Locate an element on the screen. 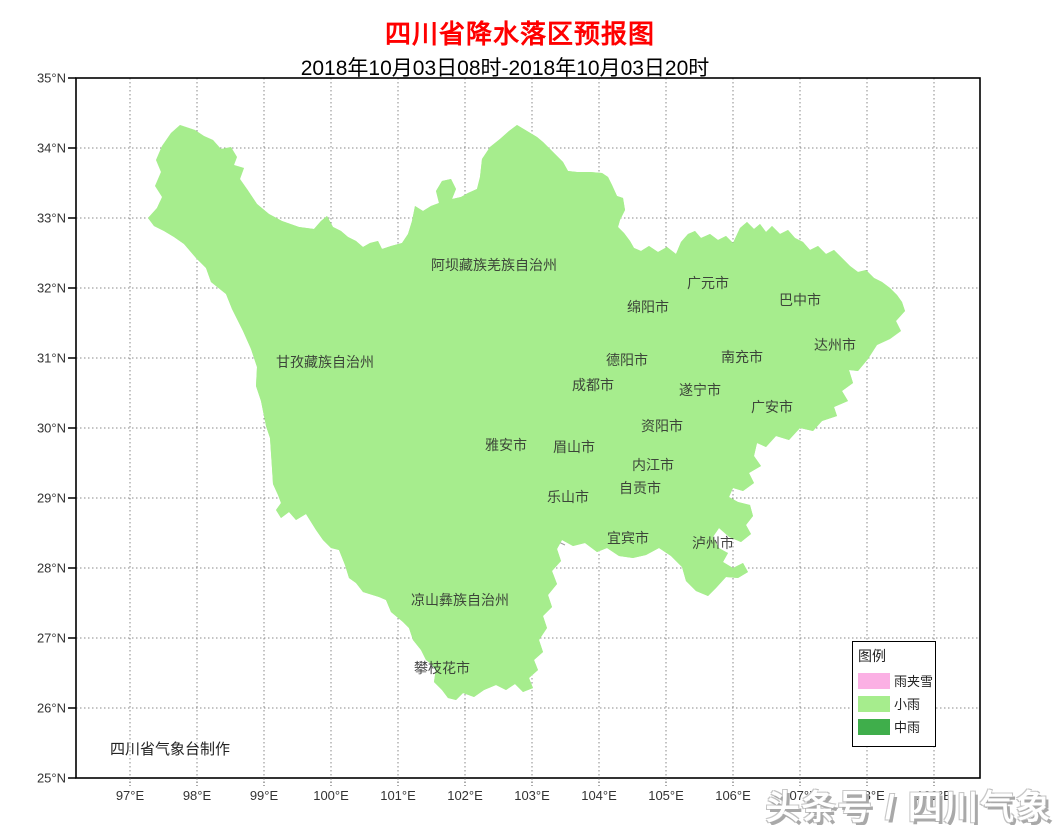  y-axis-tick-label: 35°N is located at coordinates (51, 78).